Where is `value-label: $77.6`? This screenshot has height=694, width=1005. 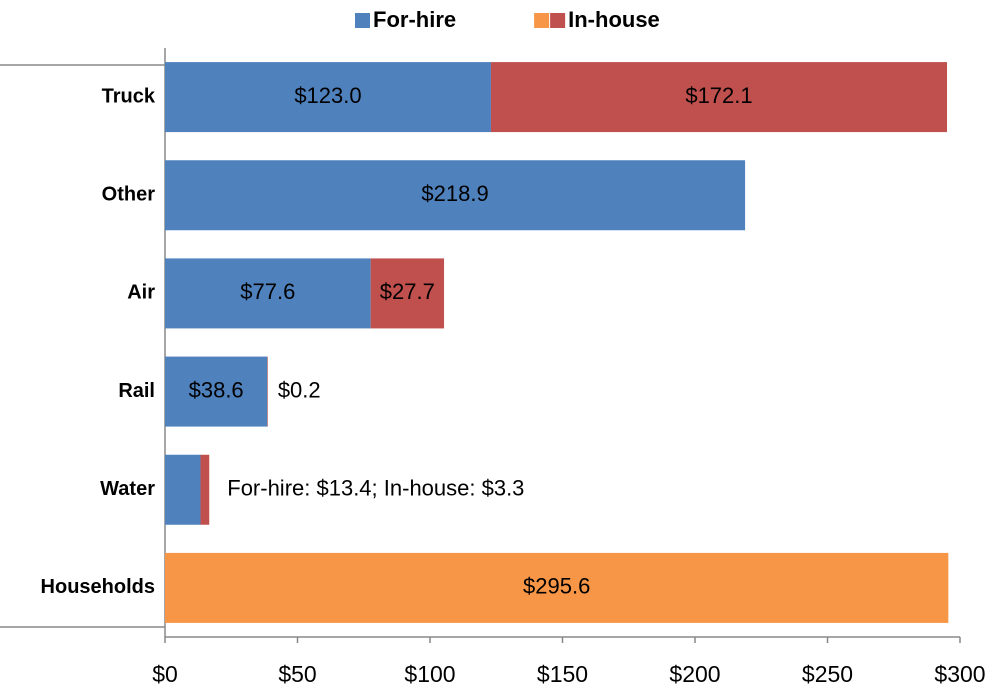 value-label: $77.6 is located at coordinates (267, 291).